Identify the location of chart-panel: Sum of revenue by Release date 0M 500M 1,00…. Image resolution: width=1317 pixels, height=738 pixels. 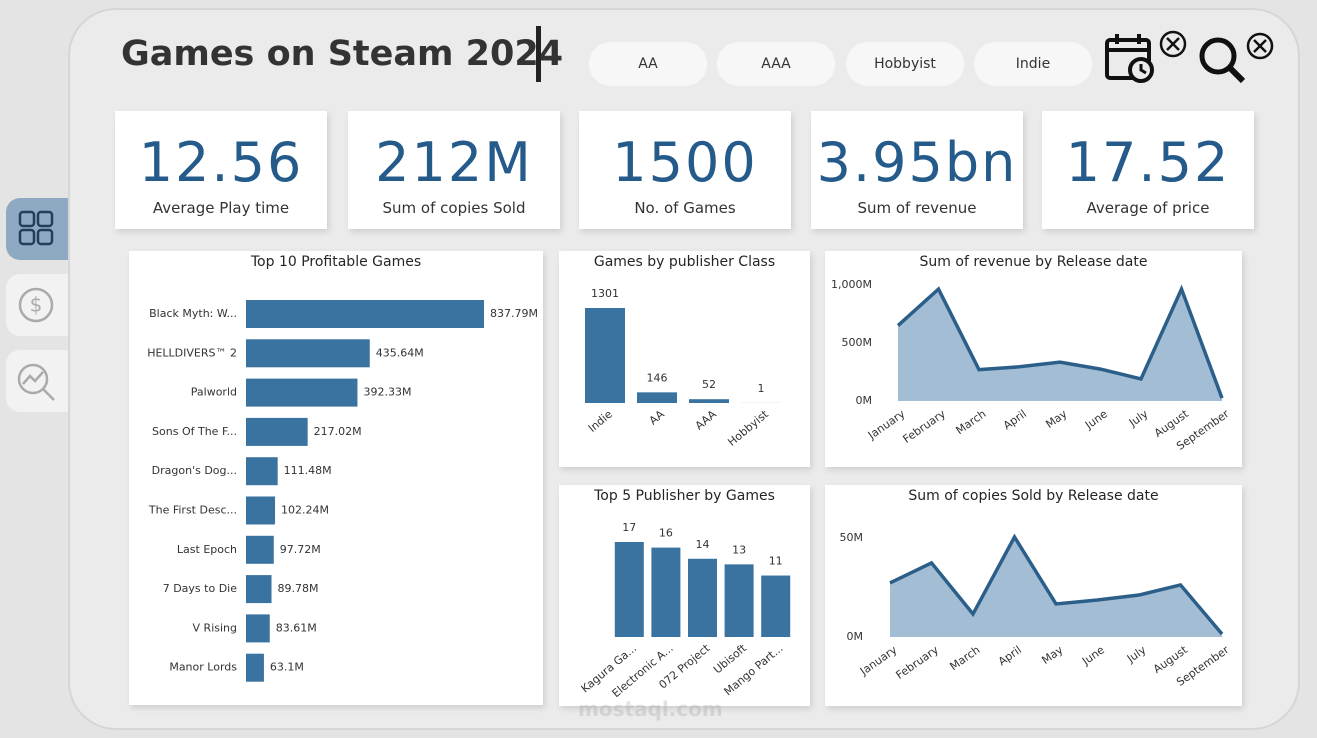
(1033, 359).